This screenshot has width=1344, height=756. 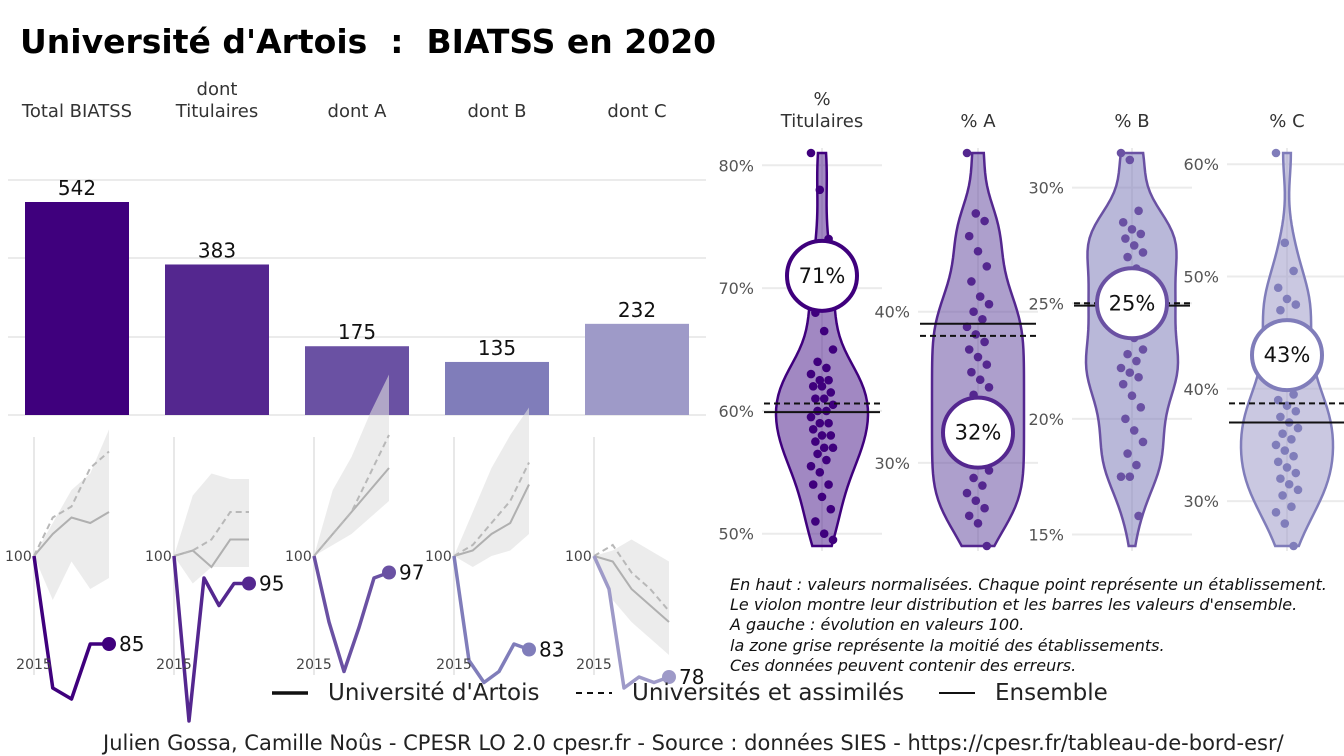 What do you see at coordinates (578, 557) in the screenshot?
I see `line-panel-ylabel-4: 100` at bounding box center [578, 557].